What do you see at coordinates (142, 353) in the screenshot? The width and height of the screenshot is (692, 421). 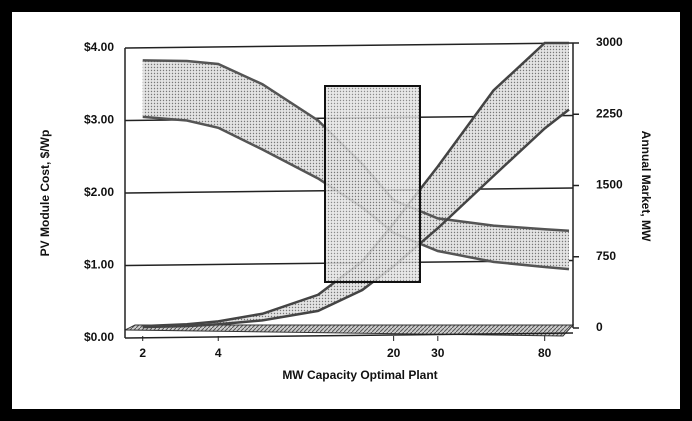 I see `x-tick-label: 2` at bounding box center [142, 353].